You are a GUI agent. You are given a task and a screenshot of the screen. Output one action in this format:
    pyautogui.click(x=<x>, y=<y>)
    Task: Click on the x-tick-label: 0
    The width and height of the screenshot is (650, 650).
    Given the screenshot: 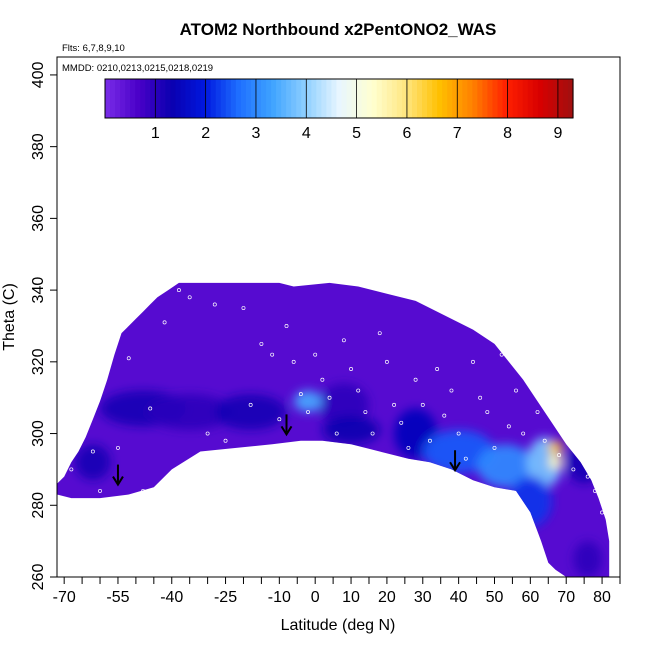 What is the action you would take?
    pyautogui.click(x=315, y=597)
    